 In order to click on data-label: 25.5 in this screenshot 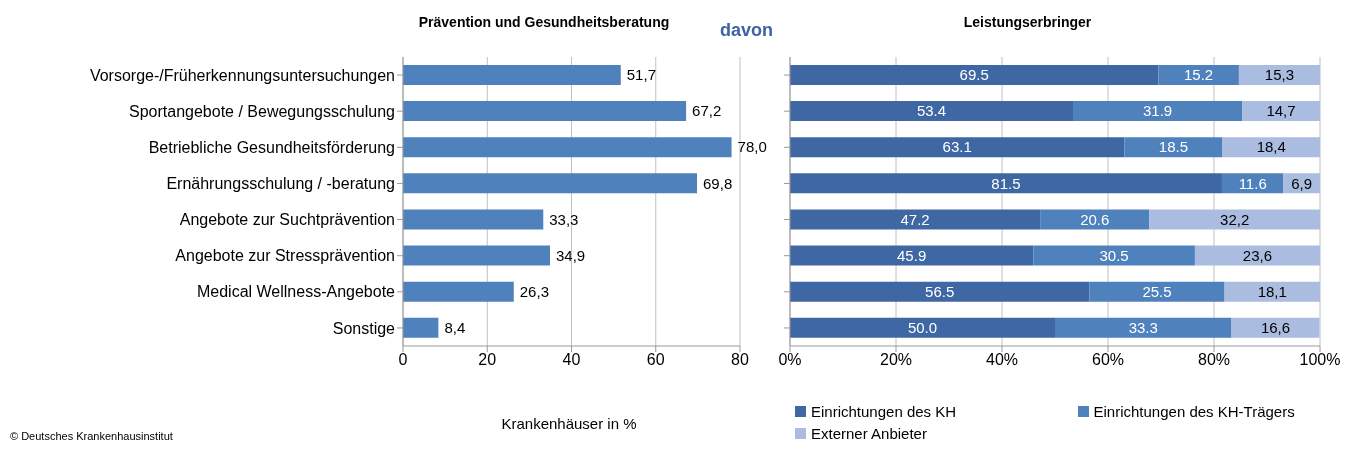, I will do `click(1157, 291)`.